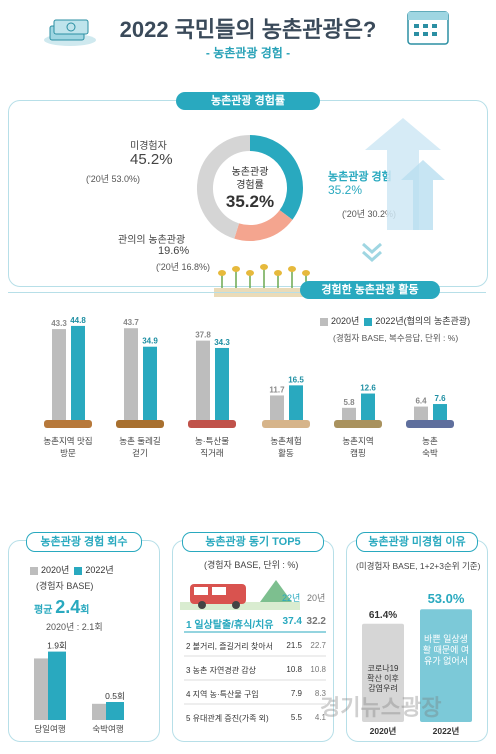  I want to click on motive-row-2: 2 볼거리, 즐길거리 찾아서 21.5 22.7, so click(256, 646).